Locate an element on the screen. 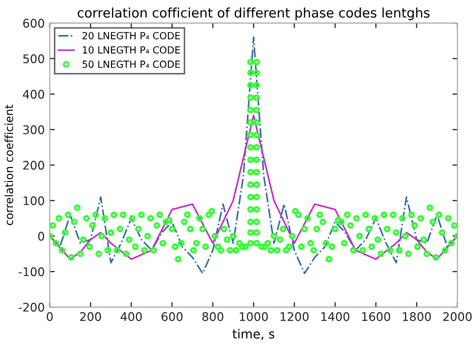 The image size is (474, 355). y-tick-label: -200 is located at coordinates (31, 307).